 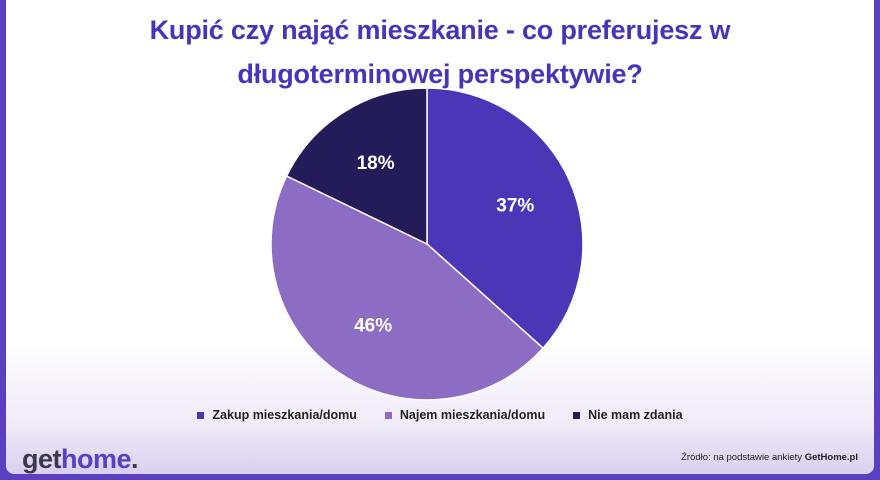 What do you see at coordinates (376, 163) in the screenshot?
I see `slice-label-nie-mam-zdania: 18%` at bounding box center [376, 163].